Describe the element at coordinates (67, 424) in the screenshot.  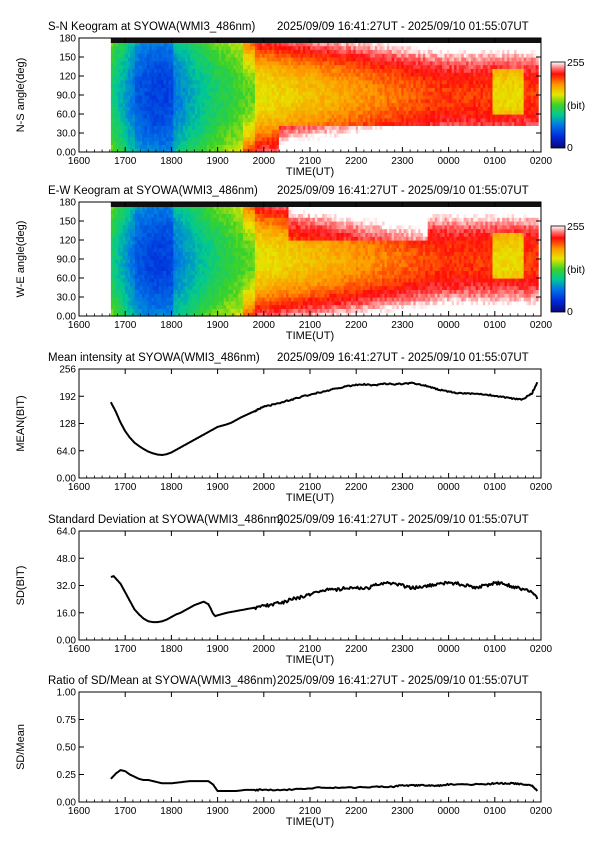
I see `y-tick-label: 128` at that location.